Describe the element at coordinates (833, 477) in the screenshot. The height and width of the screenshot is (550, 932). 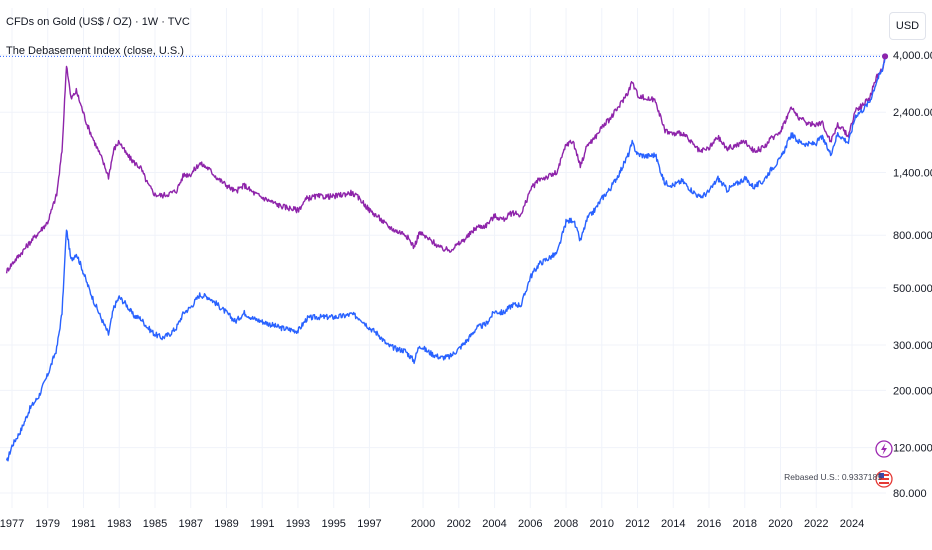
I see `rebased-annotation: Rebased U.S.: 0.9337185` at that location.